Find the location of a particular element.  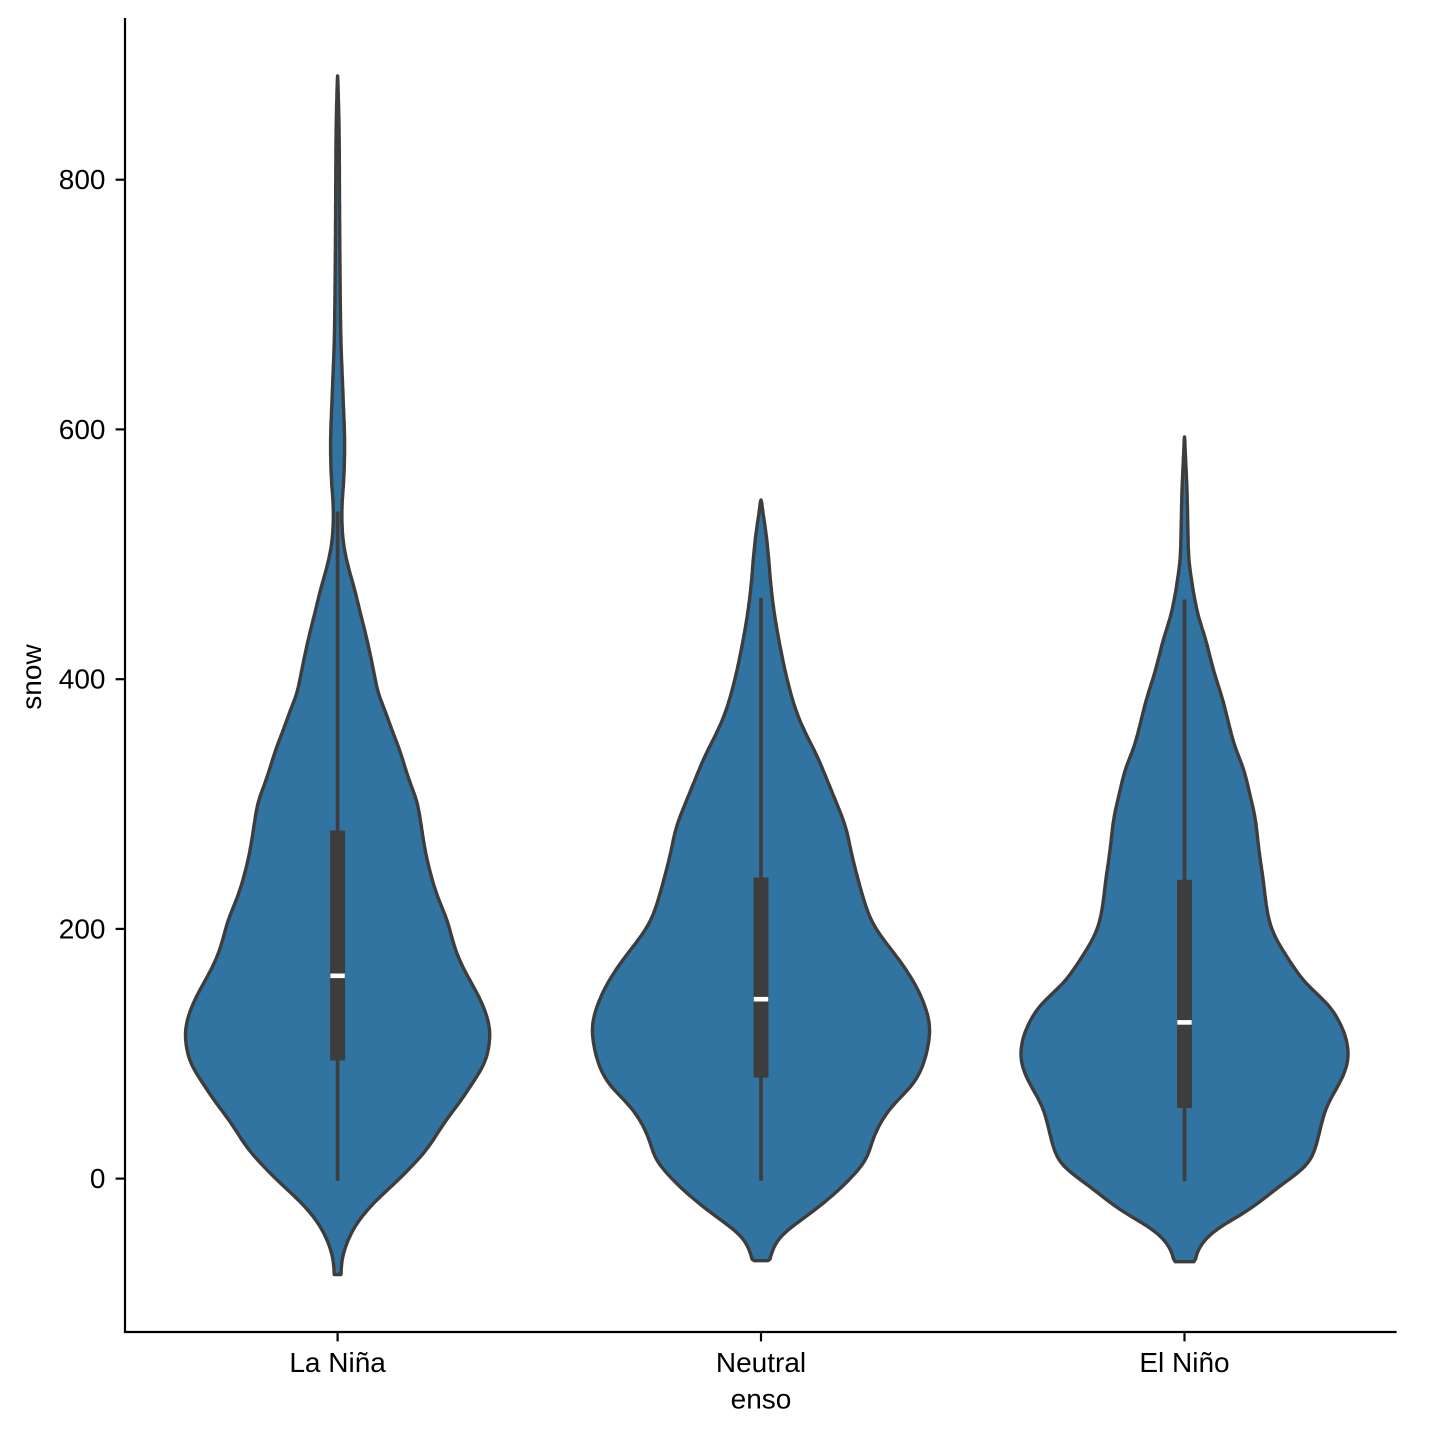

svg-text: 0 is located at coordinates (98, 1178).